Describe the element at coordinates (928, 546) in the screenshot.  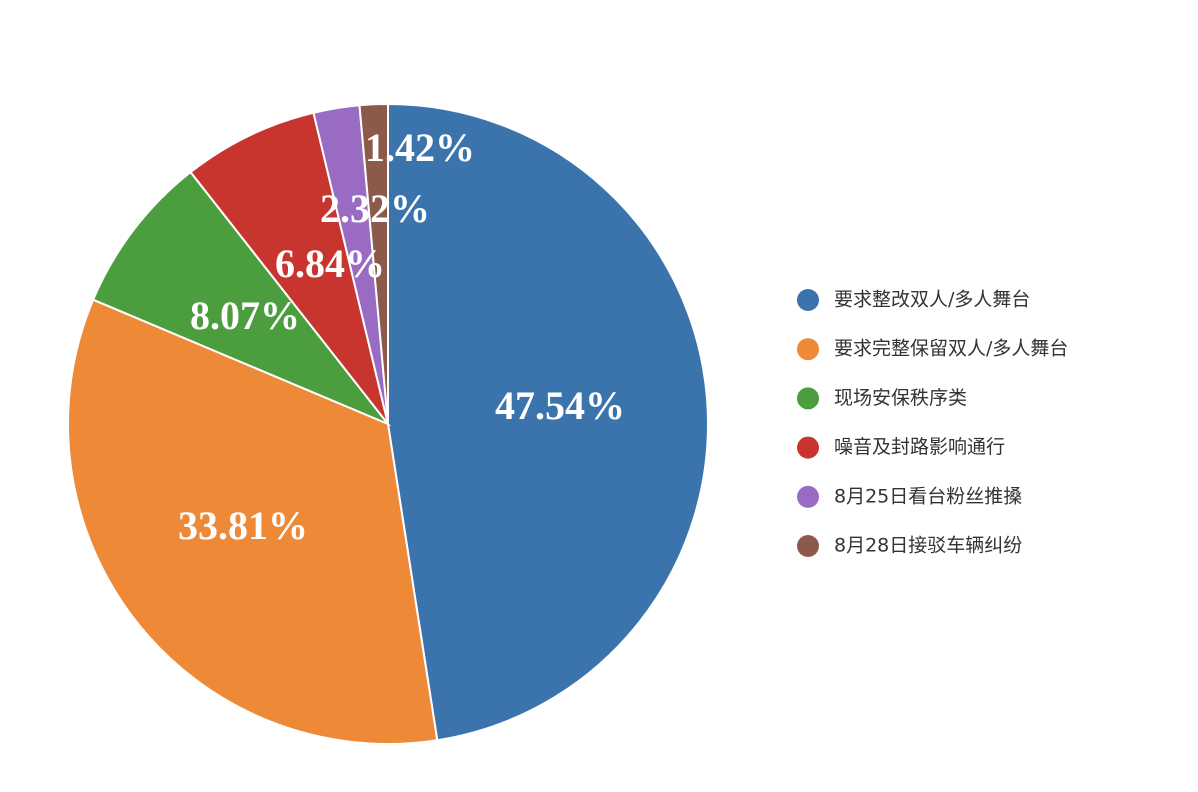
I see `legend-label: 8月28日接驳车辆纠纷` at that location.